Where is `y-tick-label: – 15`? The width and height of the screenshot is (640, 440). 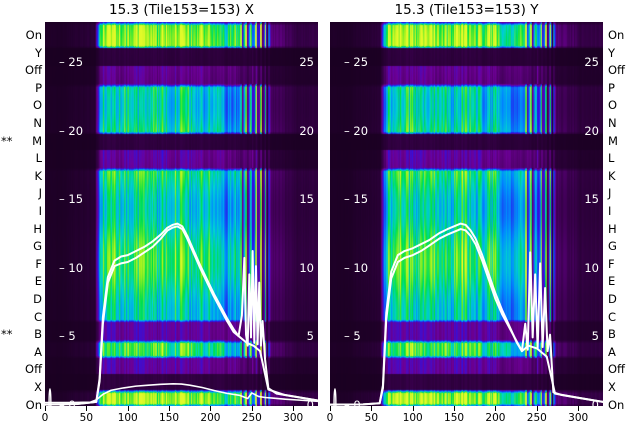
y-tick-label: – 15 is located at coordinates (71, 199).